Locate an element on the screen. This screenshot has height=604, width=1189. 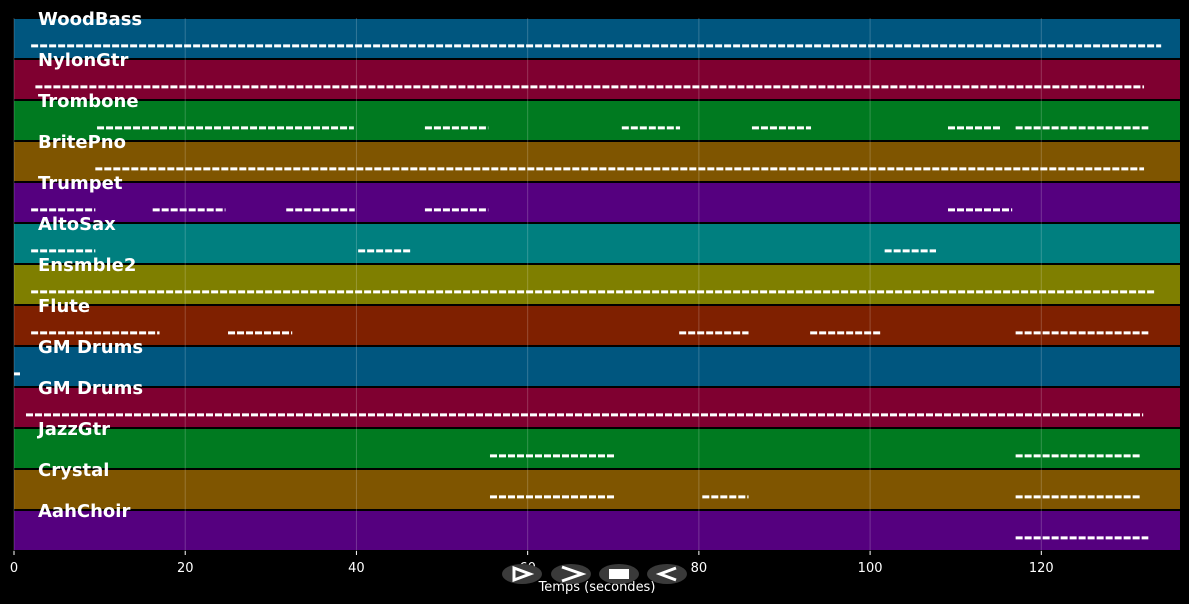
track-name: JazzGtr is located at coordinates (73, 429).